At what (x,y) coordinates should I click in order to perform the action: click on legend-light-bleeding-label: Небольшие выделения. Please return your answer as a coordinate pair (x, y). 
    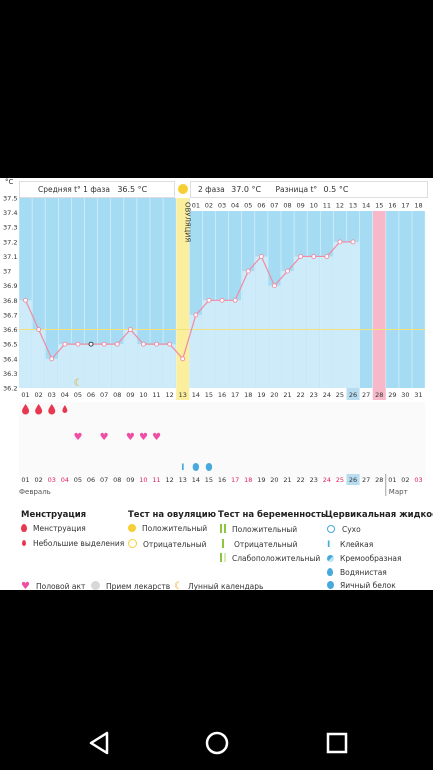
    Looking at the image, I should click on (79, 543).